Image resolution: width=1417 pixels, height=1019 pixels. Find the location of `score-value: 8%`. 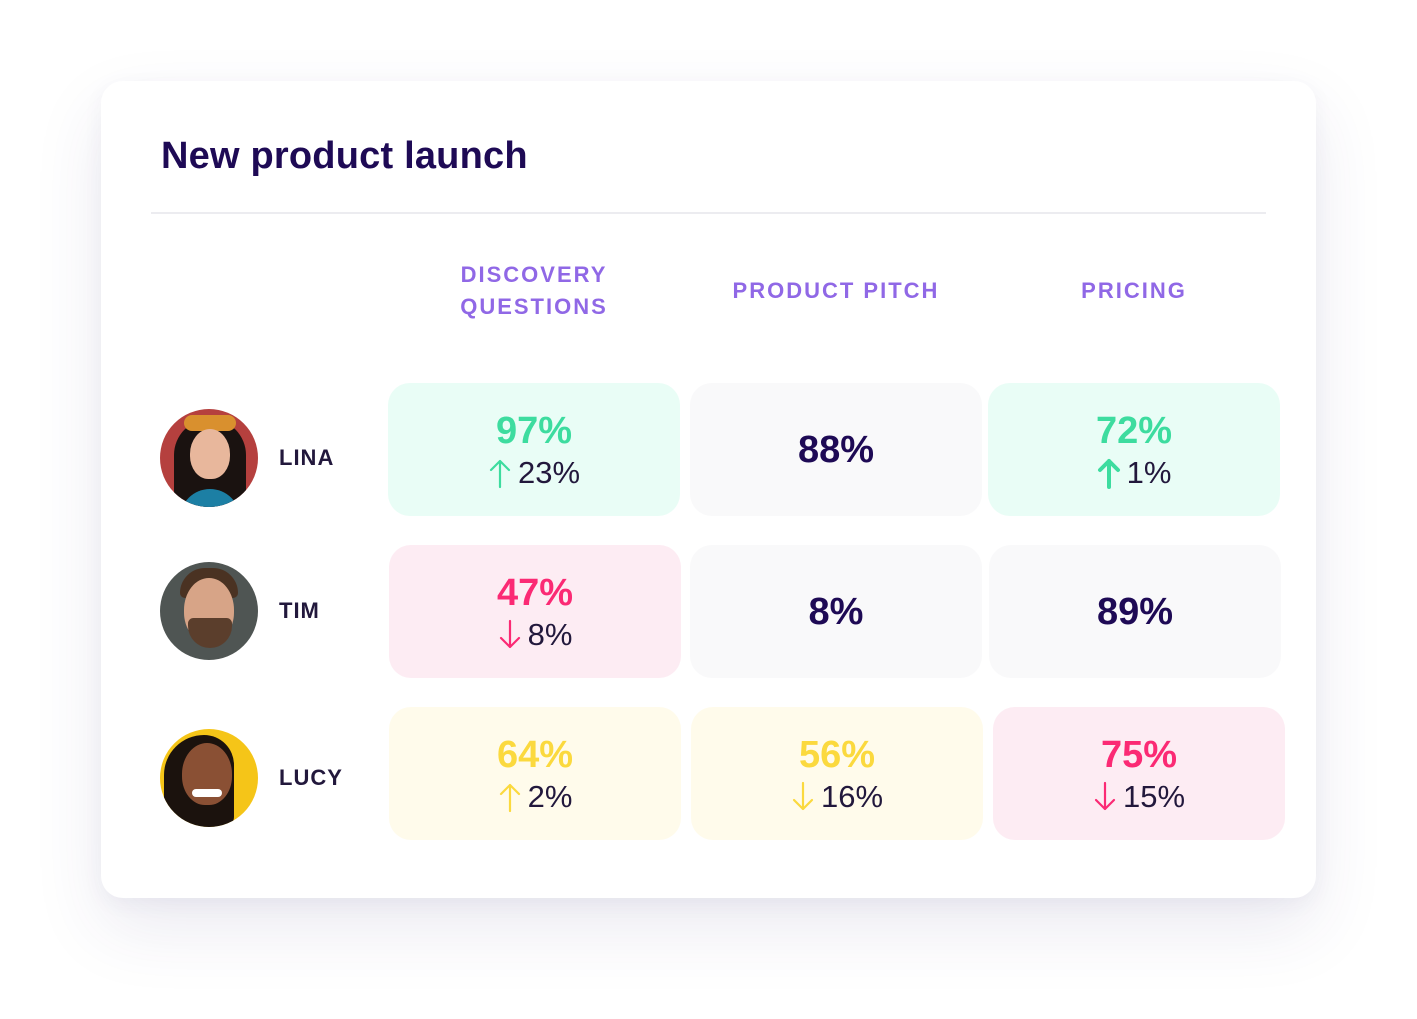

score-value: 8% is located at coordinates (836, 611).